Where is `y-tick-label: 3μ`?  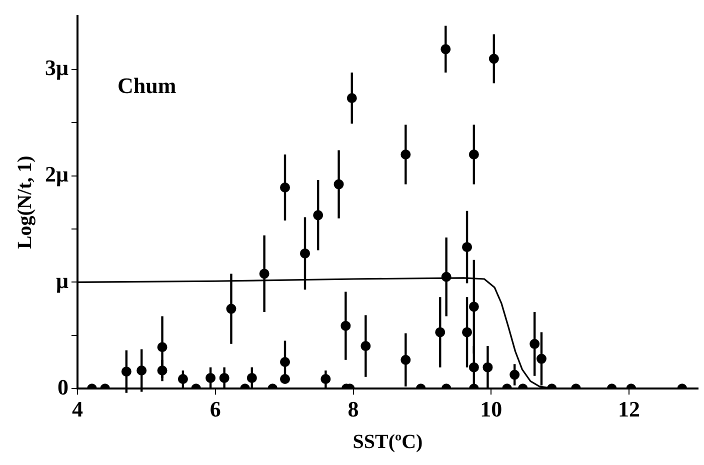
y-tick-label: 3μ is located at coordinates (56, 67).